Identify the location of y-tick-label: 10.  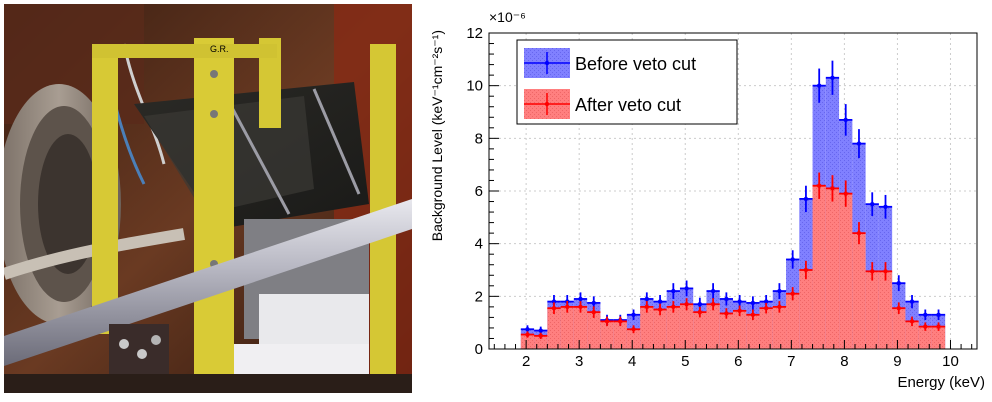
(474, 86).